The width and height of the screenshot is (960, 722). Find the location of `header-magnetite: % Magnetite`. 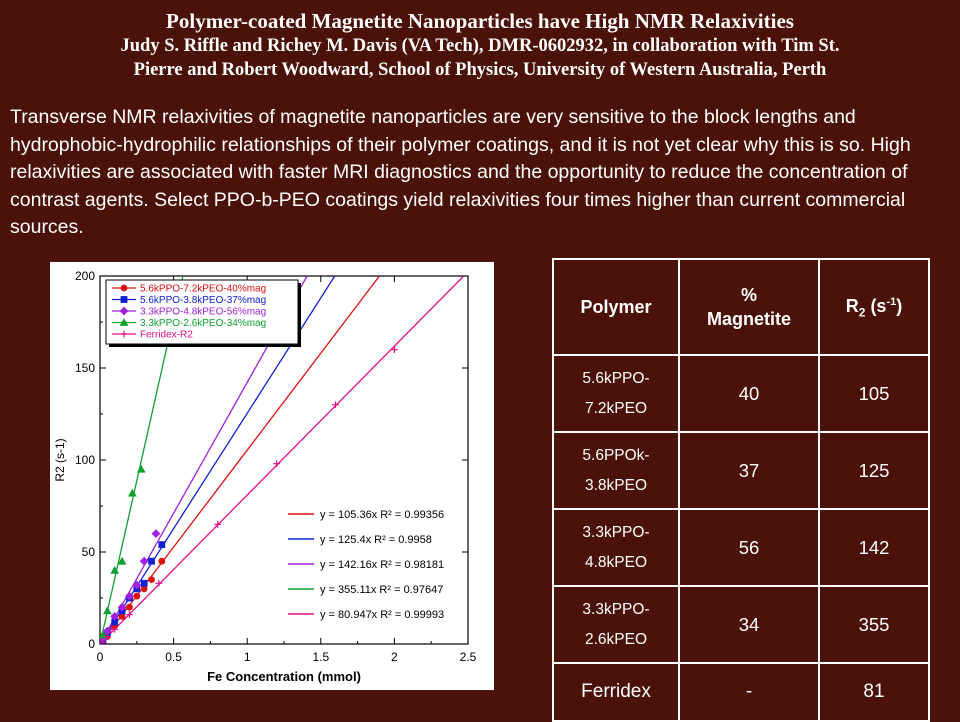

header-magnetite: % Magnetite is located at coordinates (749, 307).